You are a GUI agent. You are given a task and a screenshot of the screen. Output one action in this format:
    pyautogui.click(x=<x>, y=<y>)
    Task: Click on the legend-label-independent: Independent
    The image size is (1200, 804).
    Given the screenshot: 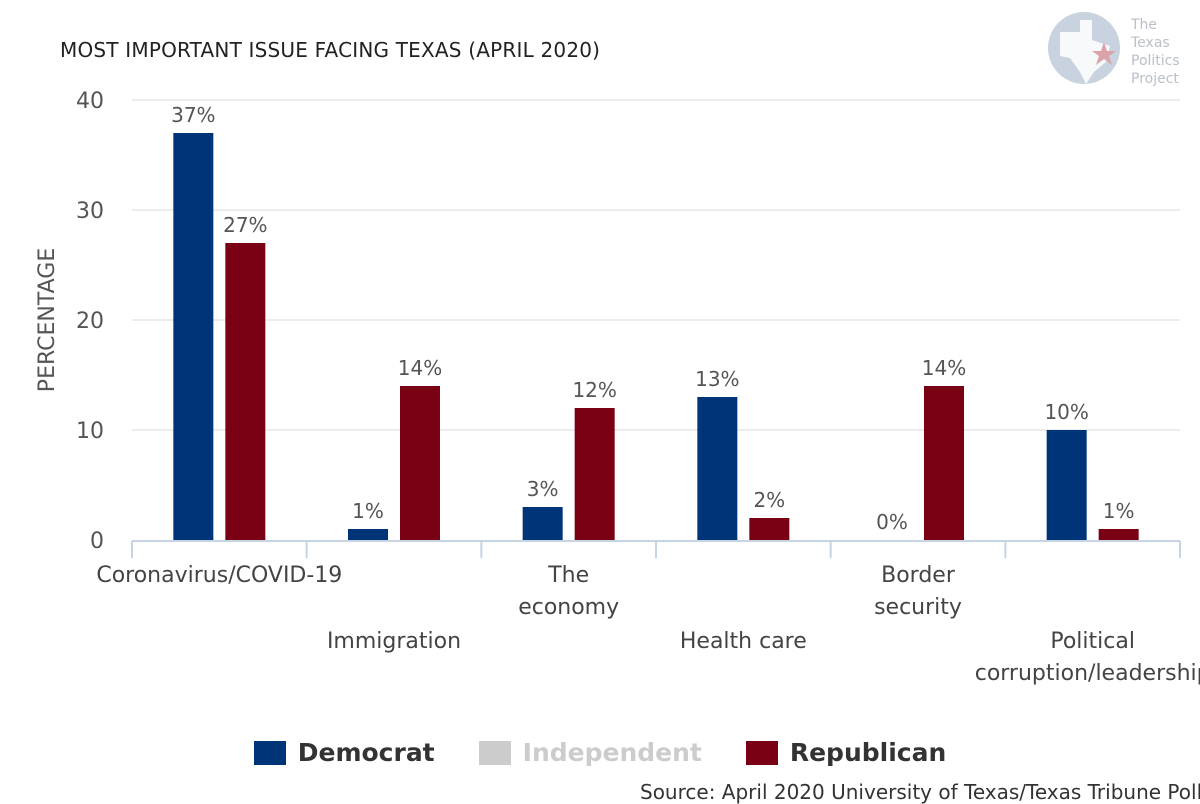 What is the action you would take?
    pyautogui.click(x=612, y=752)
    